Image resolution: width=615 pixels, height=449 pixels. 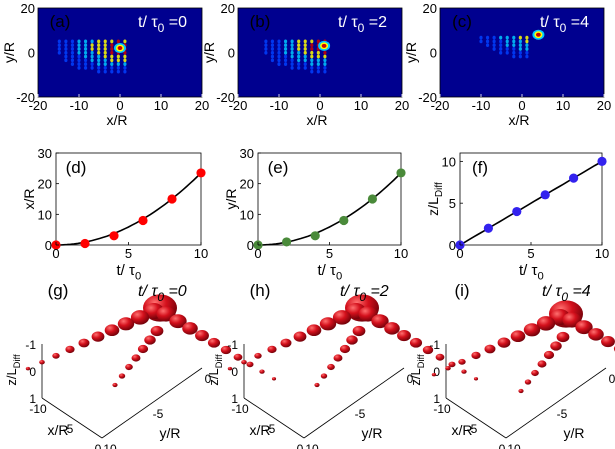 I want to click on z-tick-label: 0, so click(x=234, y=372).